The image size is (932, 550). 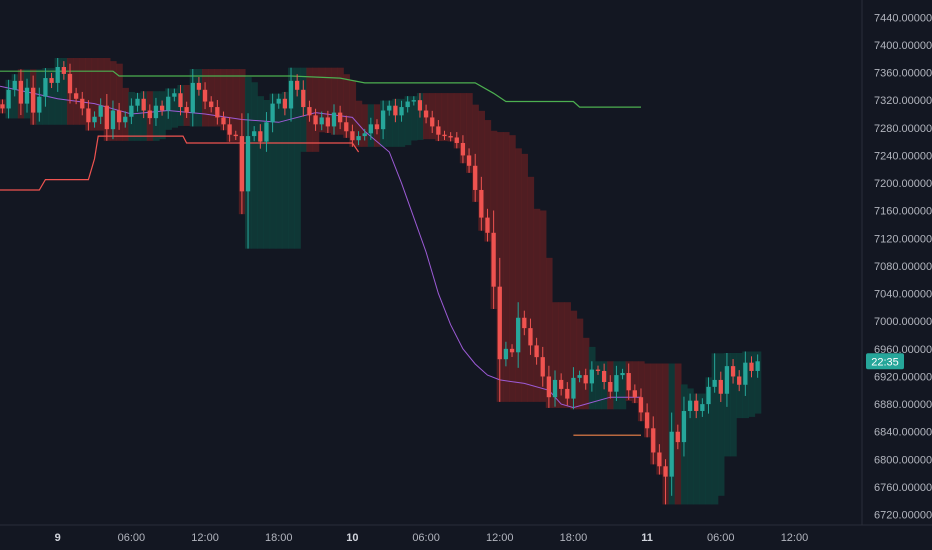 What do you see at coordinates (574, 538) in the screenshot?
I see `x-tick-label: 18:00` at bounding box center [574, 538].